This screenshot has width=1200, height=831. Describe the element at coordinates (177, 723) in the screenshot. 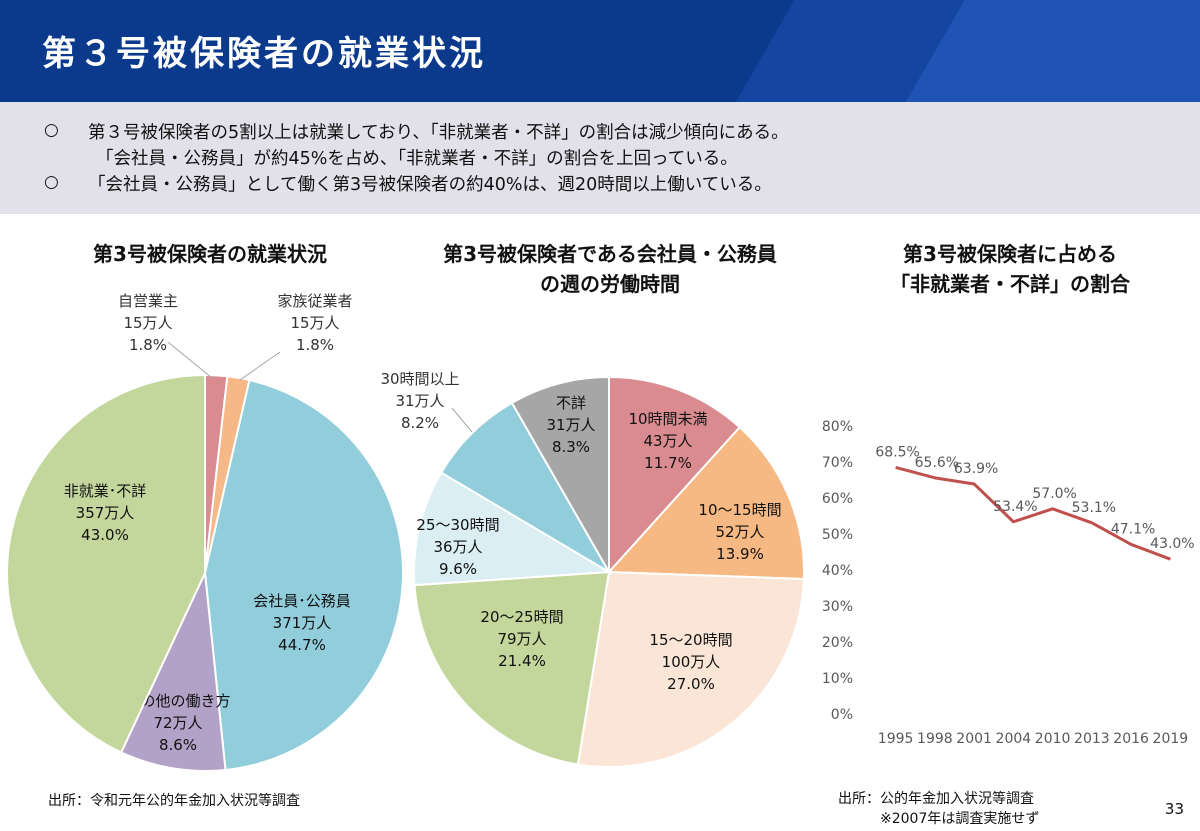

I see `slice-label: 72万人` at that location.